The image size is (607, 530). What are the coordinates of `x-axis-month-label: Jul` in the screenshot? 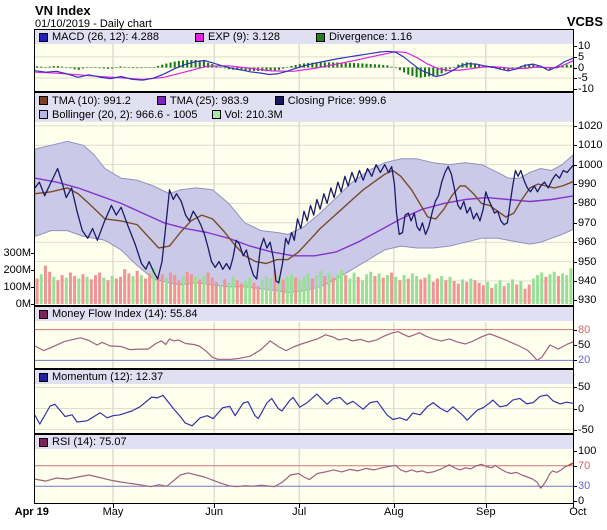 It's located at (299, 512).